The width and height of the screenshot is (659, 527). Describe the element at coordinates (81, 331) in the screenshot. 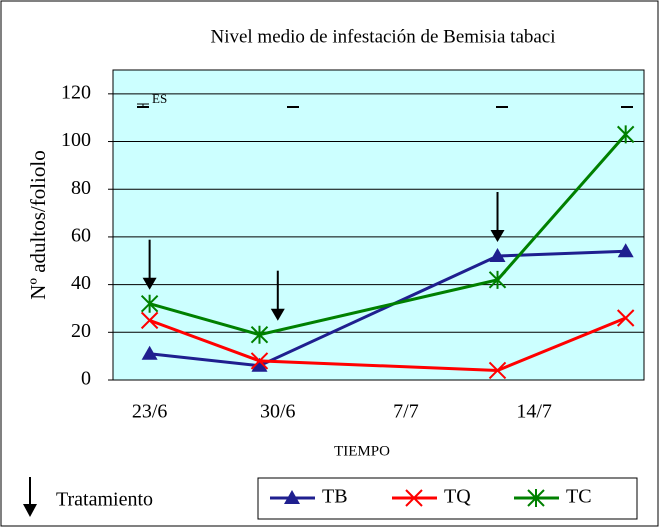

I see `y-tick-label: 20` at that location.